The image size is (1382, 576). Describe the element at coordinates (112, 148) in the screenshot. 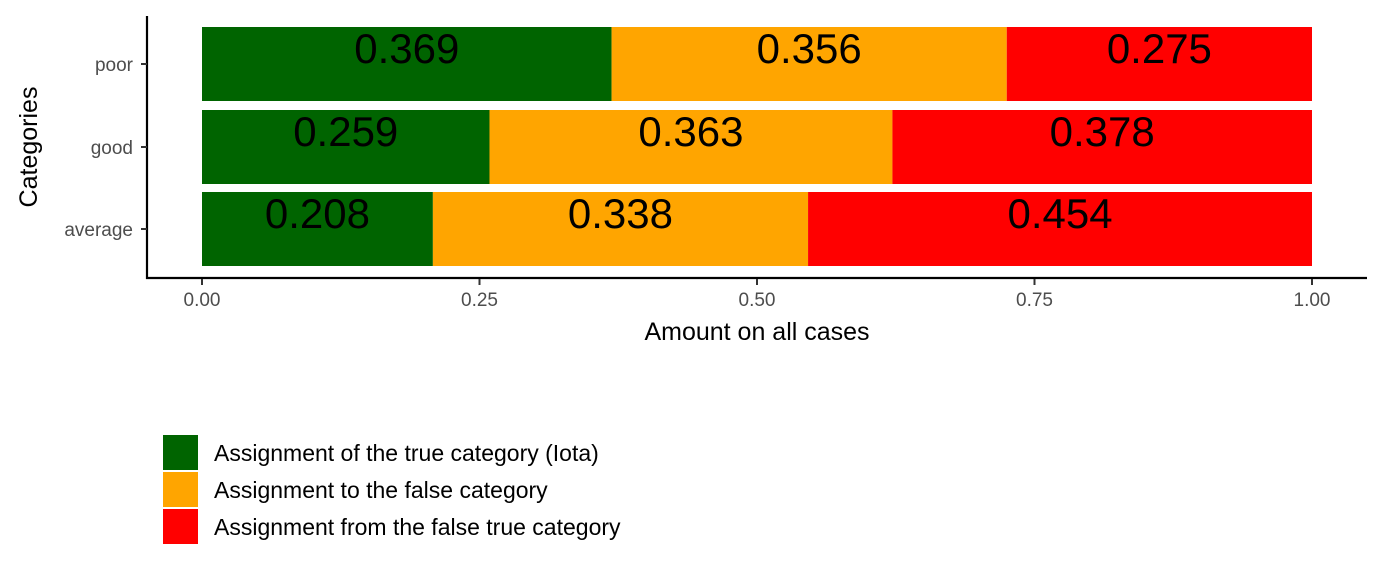

I see `y-tick-label-good: good` at that location.